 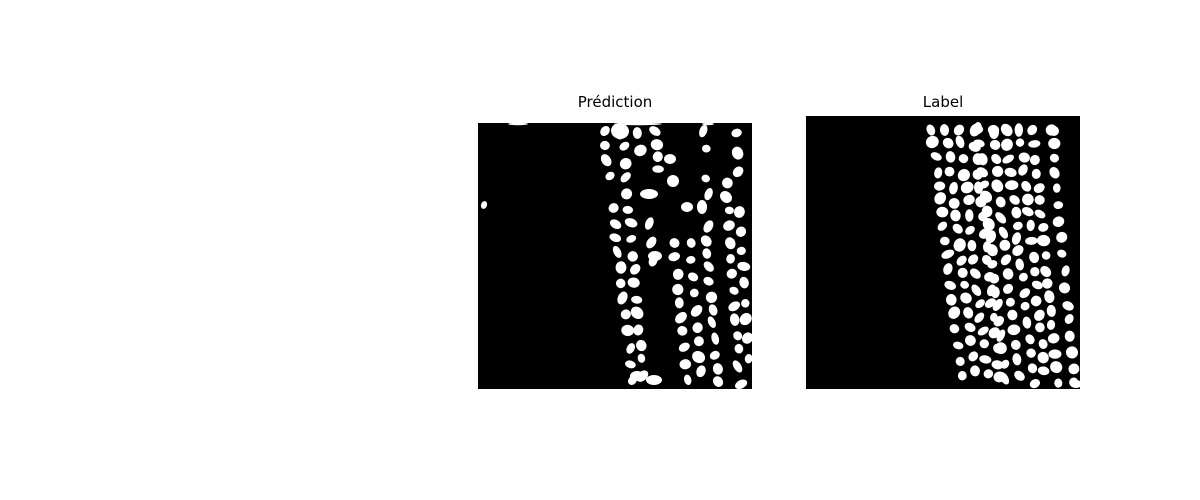 I want to click on prediction-mask-image, so click(x=615, y=256).